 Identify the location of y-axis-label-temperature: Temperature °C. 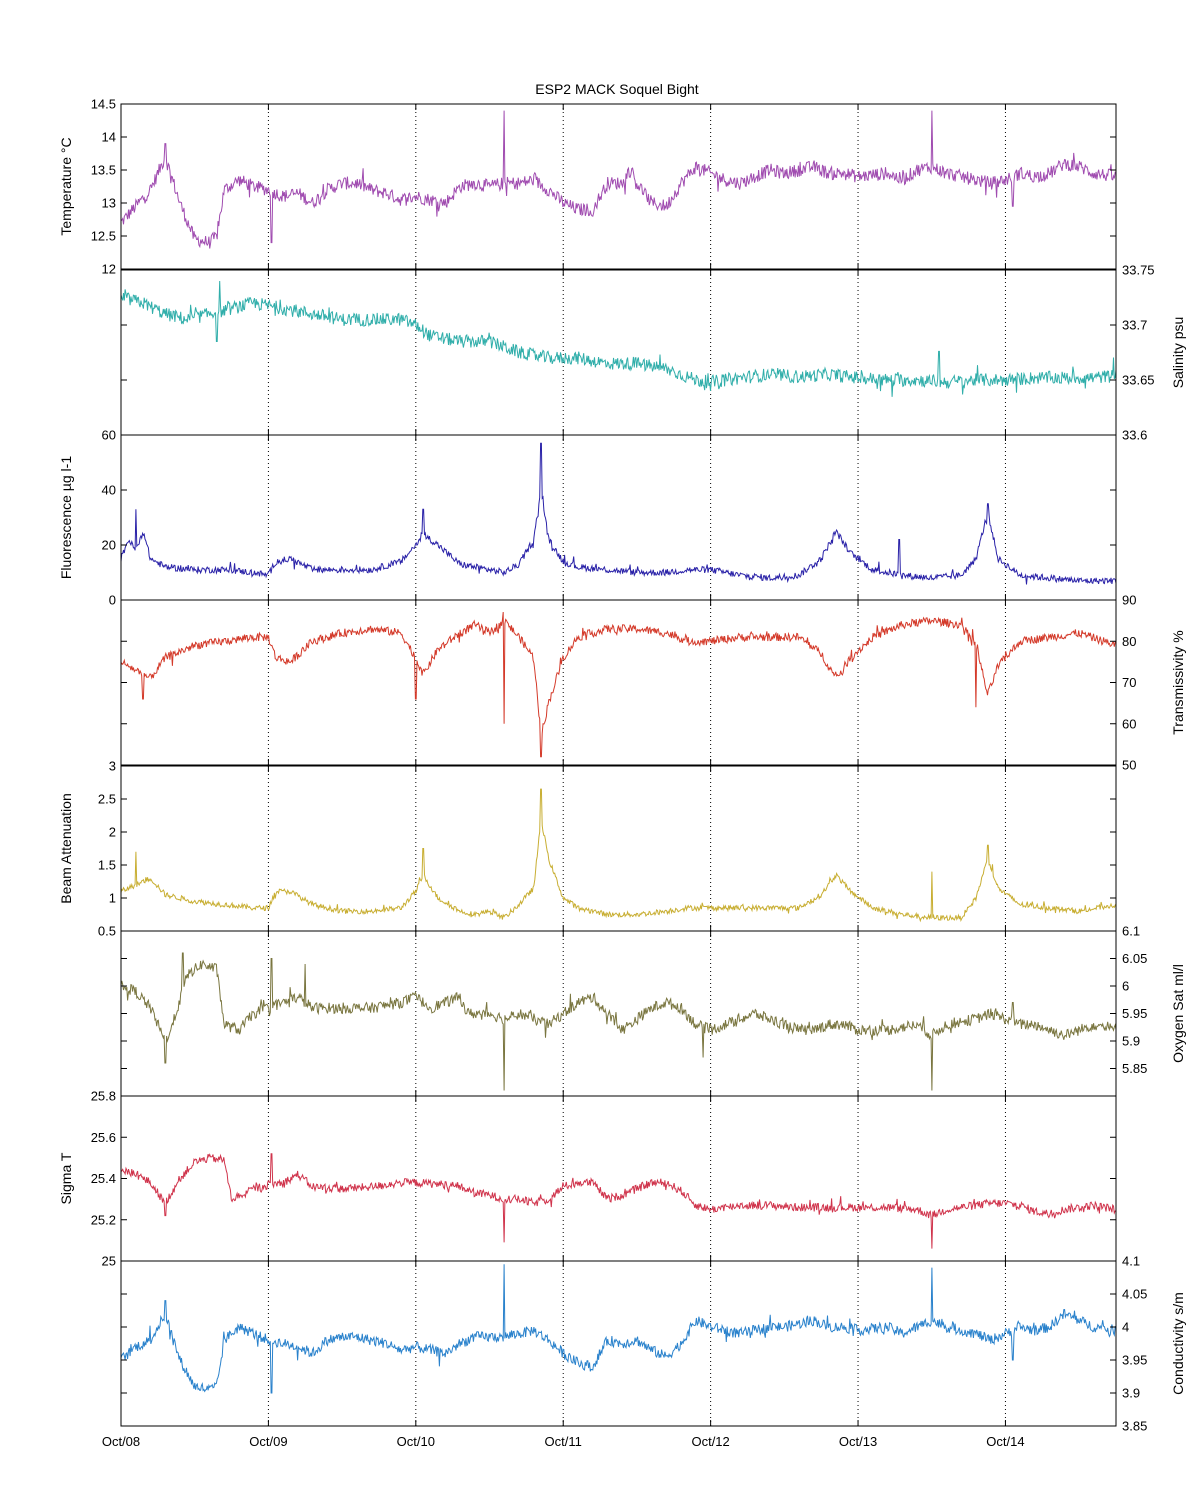
(66, 186).